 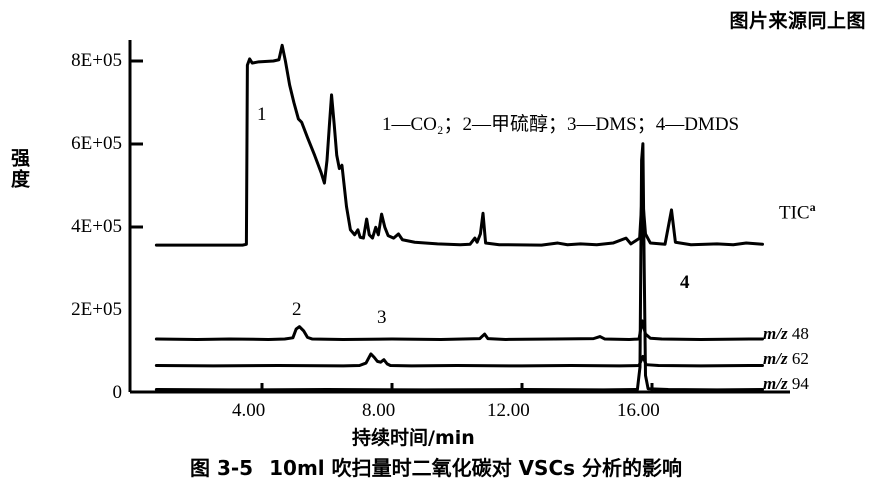 What do you see at coordinates (508, 410) in the screenshot?
I see `x-tick-label-12: 12.00` at bounding box center [508, 410].